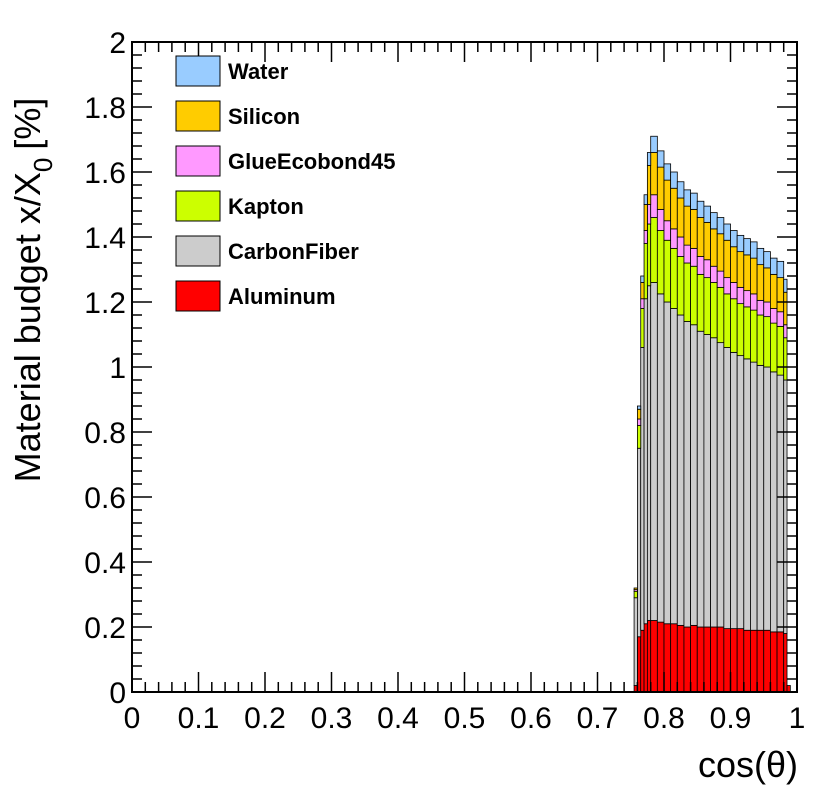  I want to click on legend-label: Aluminum, so click(282, 296).